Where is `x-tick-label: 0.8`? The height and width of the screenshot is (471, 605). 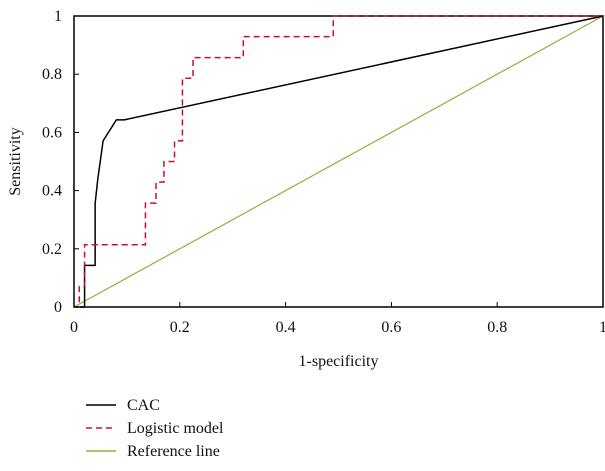
x-tick-label: 0.8 is located at coordinates (497, 327).